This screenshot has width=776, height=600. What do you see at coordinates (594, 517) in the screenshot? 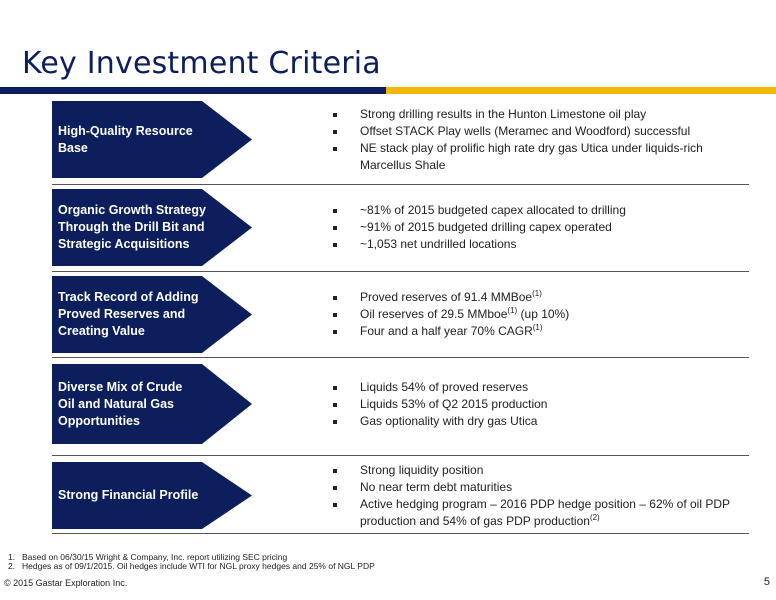
I see `footnote-marker: (2)` at bounding box center [594, 517].